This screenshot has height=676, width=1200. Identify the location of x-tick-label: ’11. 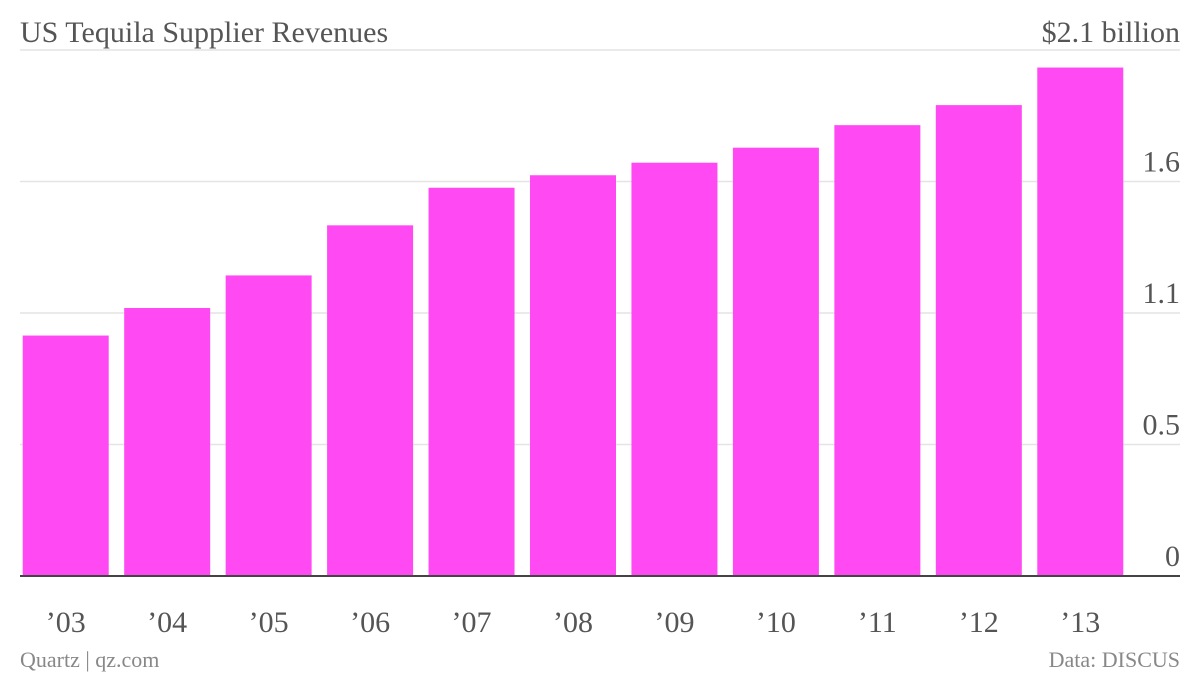
(877, 622).